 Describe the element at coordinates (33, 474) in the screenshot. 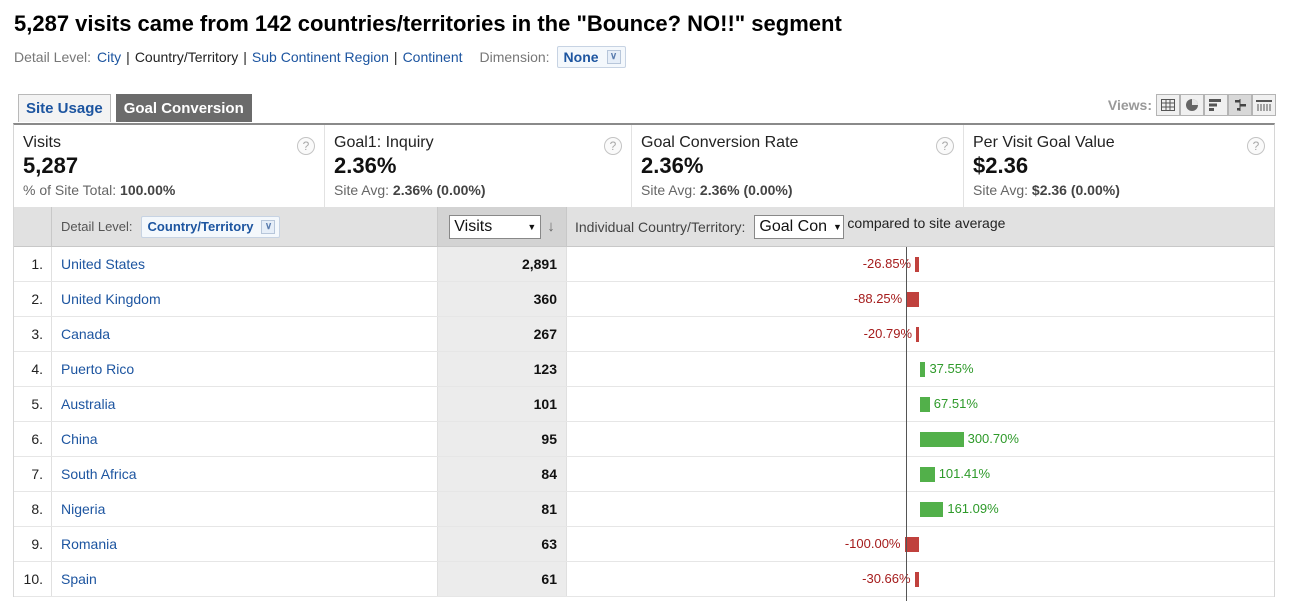

I see `row-rank: 7.` at that location.